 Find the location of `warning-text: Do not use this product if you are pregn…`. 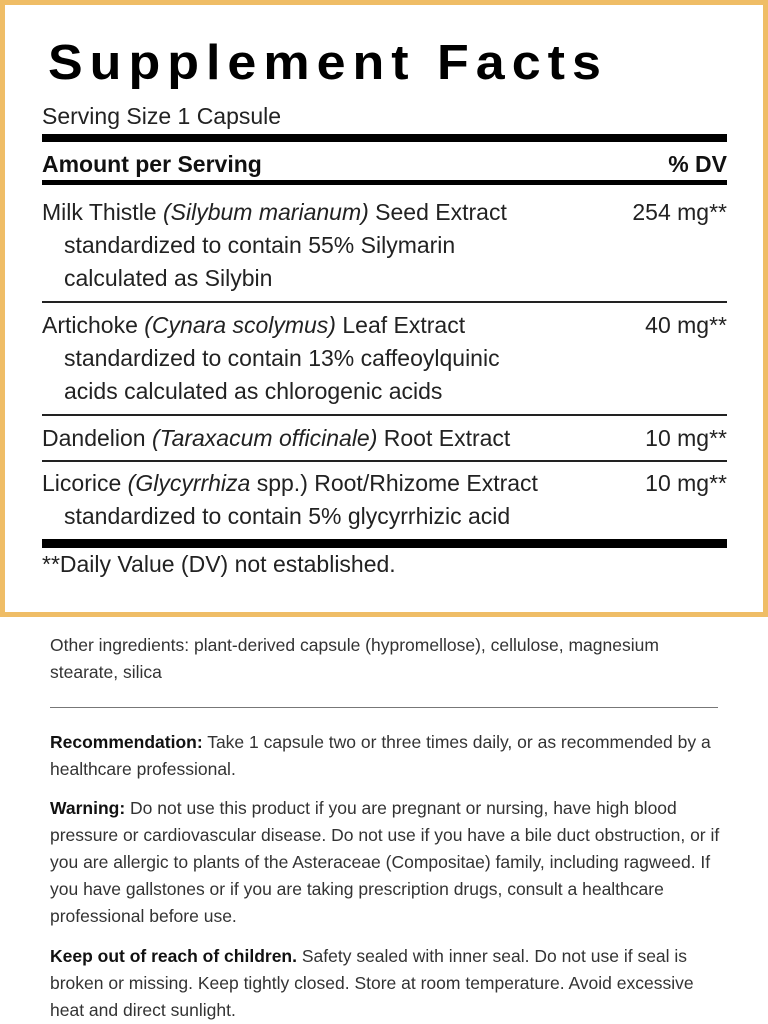

warning-text: Do not use this product if you are pregn… is located at coordinates (385, 862).